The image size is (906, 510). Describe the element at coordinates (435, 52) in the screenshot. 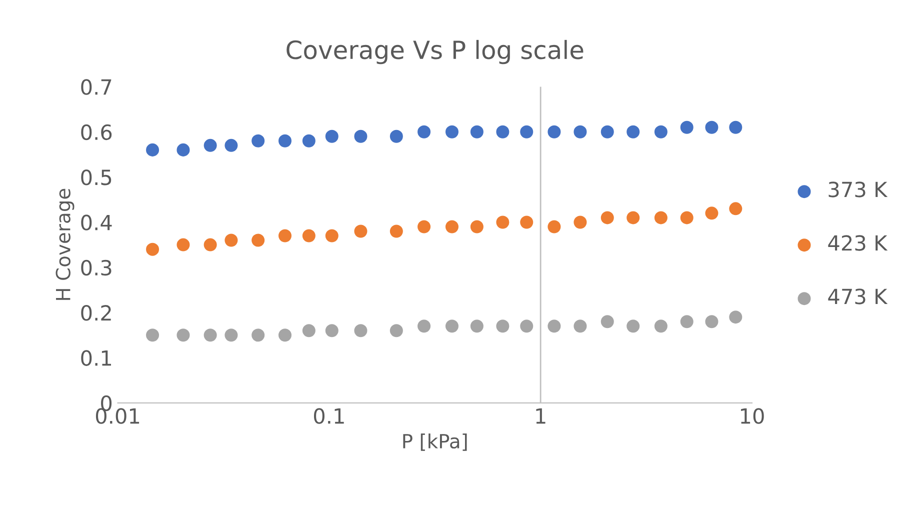

I see `chart-title: Coverage Vs P log scale` at that location.